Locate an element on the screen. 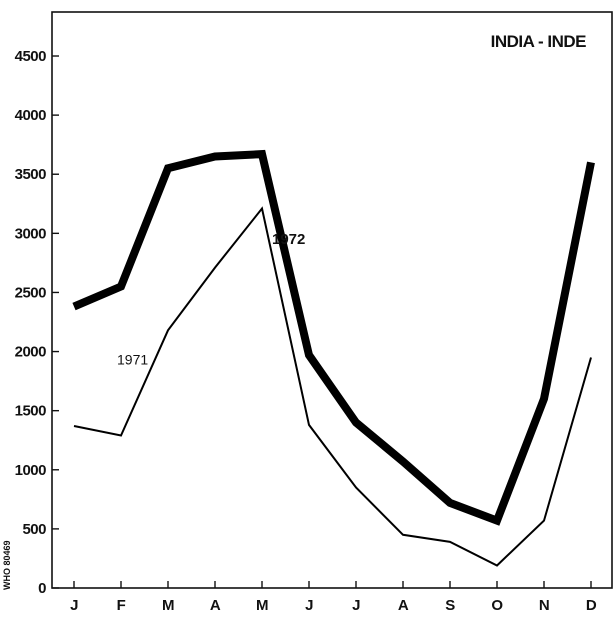 This screenshot has height=620, width=615. y-tick-label: 4500 is located at coordinates (31, 56).